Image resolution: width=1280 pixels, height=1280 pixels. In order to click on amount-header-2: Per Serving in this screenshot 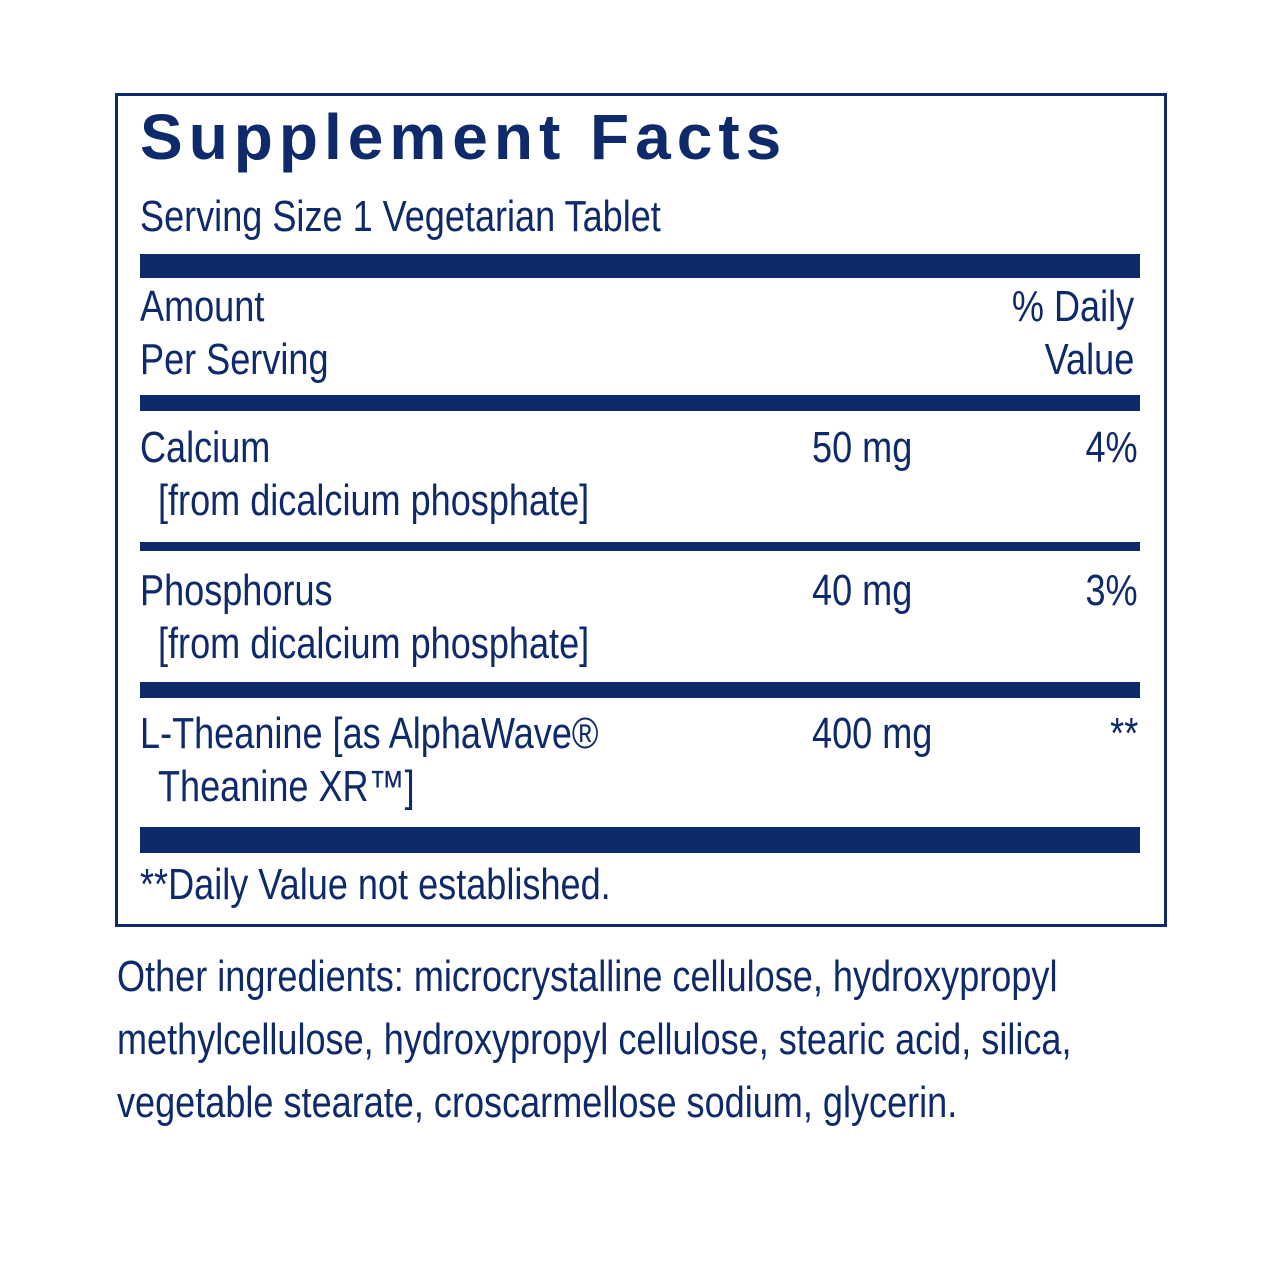, I will do `click(234, 359)`.